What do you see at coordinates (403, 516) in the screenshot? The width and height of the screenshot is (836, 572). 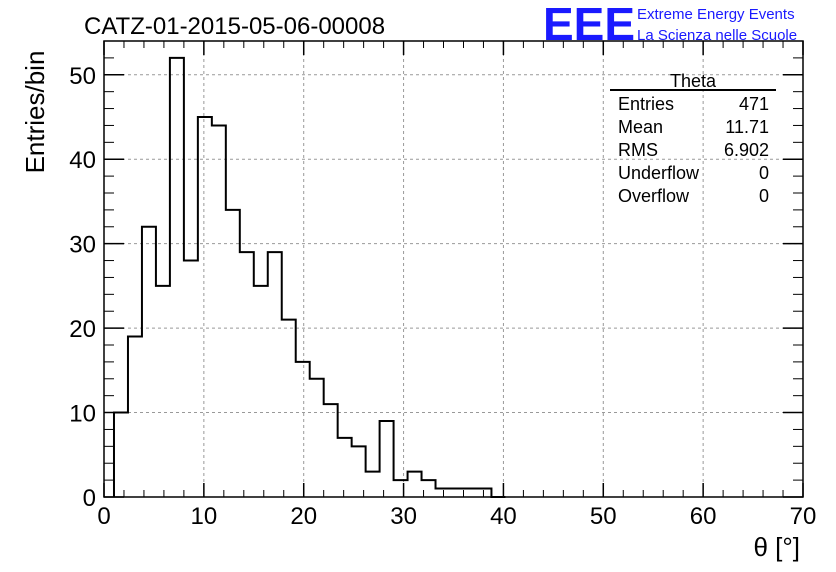 I see `x-tick-label: 30` at bounding box center [403, 516].